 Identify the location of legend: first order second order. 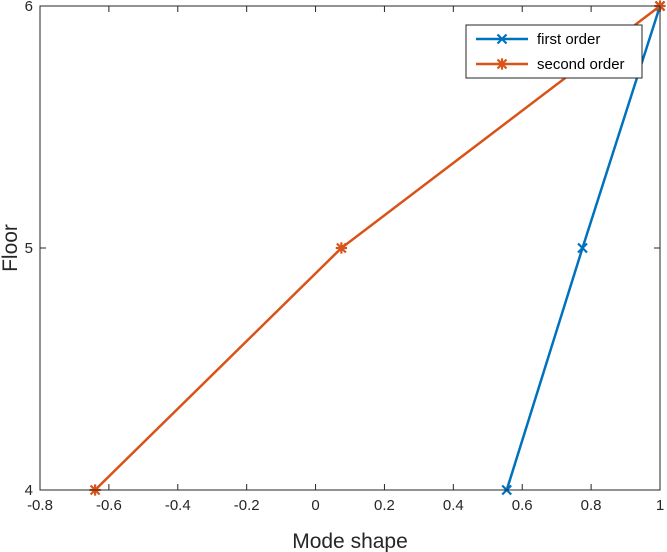
(554, 51).